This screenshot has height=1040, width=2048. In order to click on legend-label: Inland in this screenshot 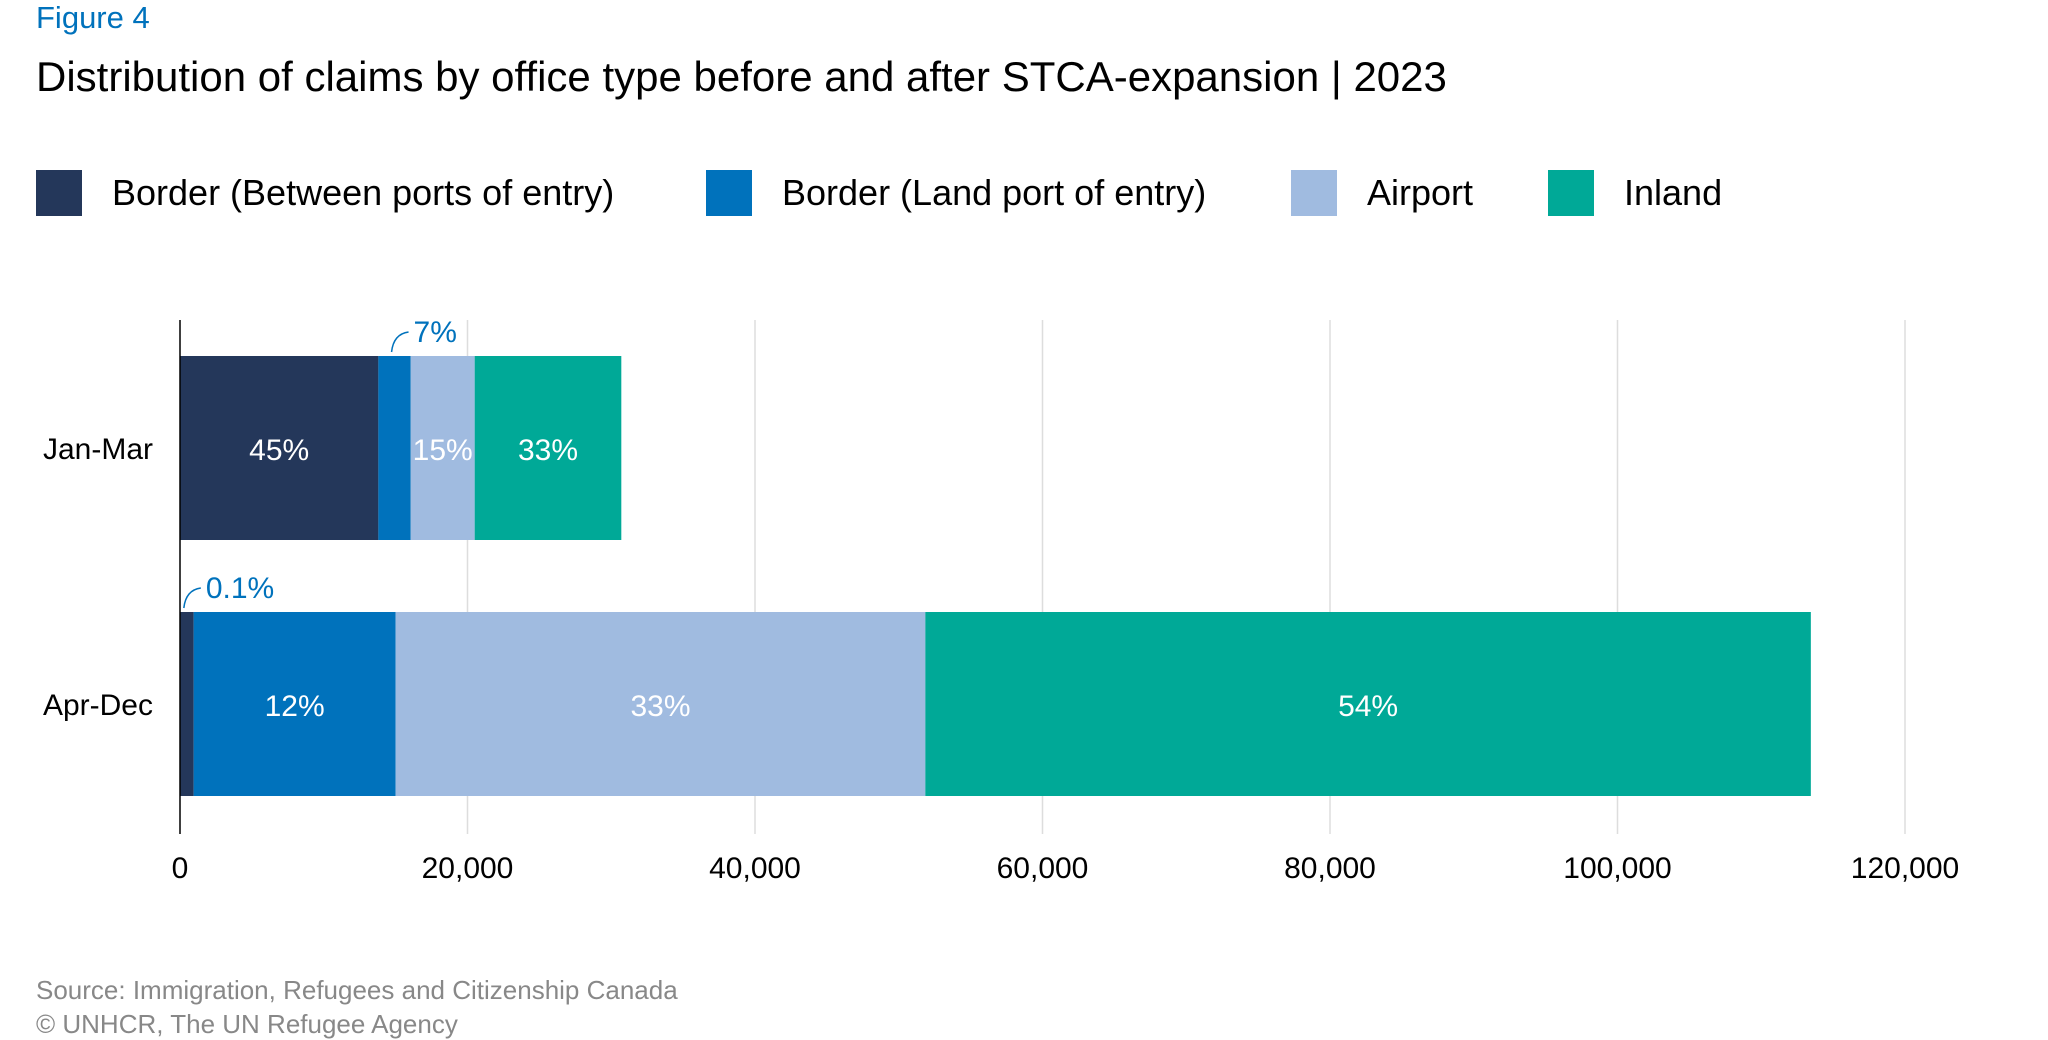, I will do `click(1673, 192)`.